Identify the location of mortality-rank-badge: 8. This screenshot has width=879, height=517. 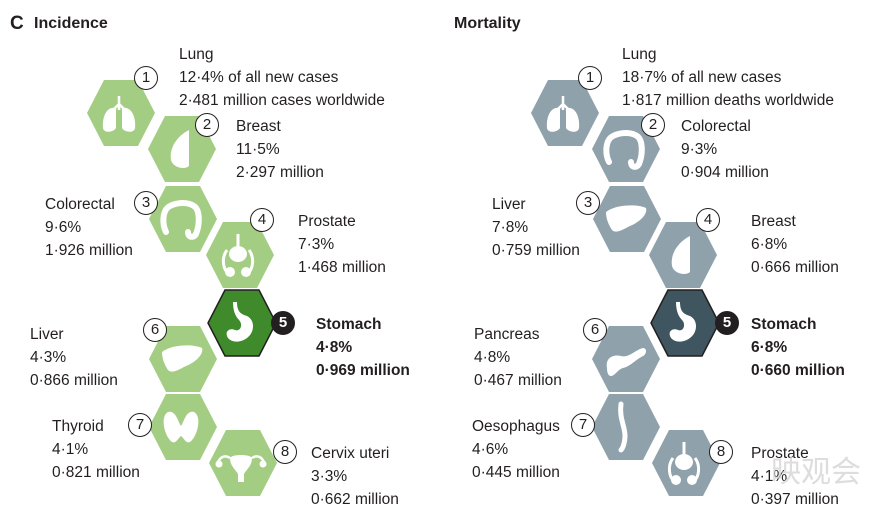
(721, 452).